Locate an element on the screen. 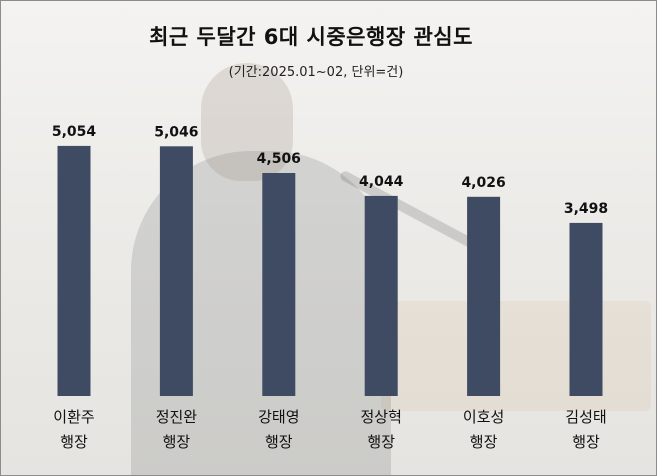  category-label-2-line-1: 정진완 is located at coordinates (177, 417).